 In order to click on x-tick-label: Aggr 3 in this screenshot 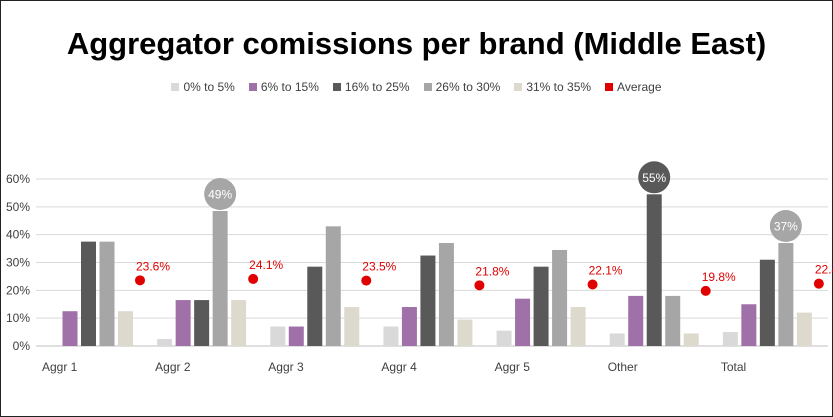, I will do `click(286, 367)`.